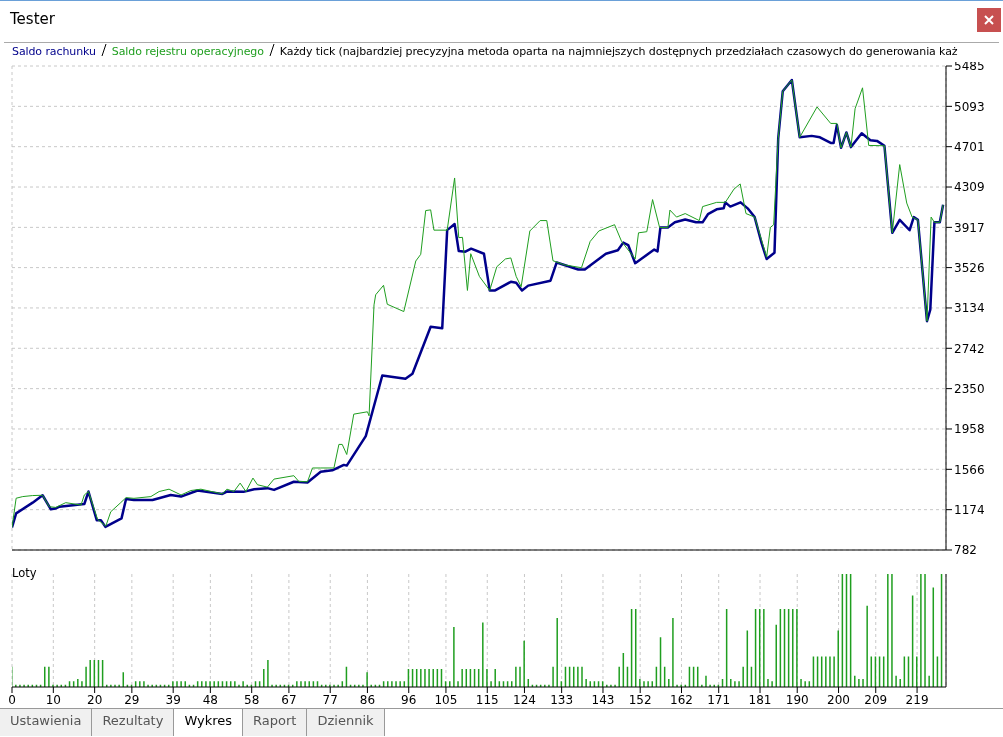 The image size is (1003, 737). Describe the element at coordinates (965, 550) in the screenshot. I see `y-tick-label: 782` at that location.